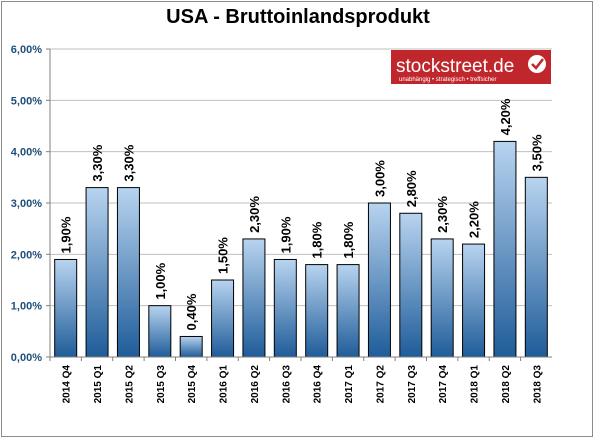  What do you see at coordinates (411, 188) in the screenshot?
I see `data-label: 2,80%` at bounding box center [411, 188].